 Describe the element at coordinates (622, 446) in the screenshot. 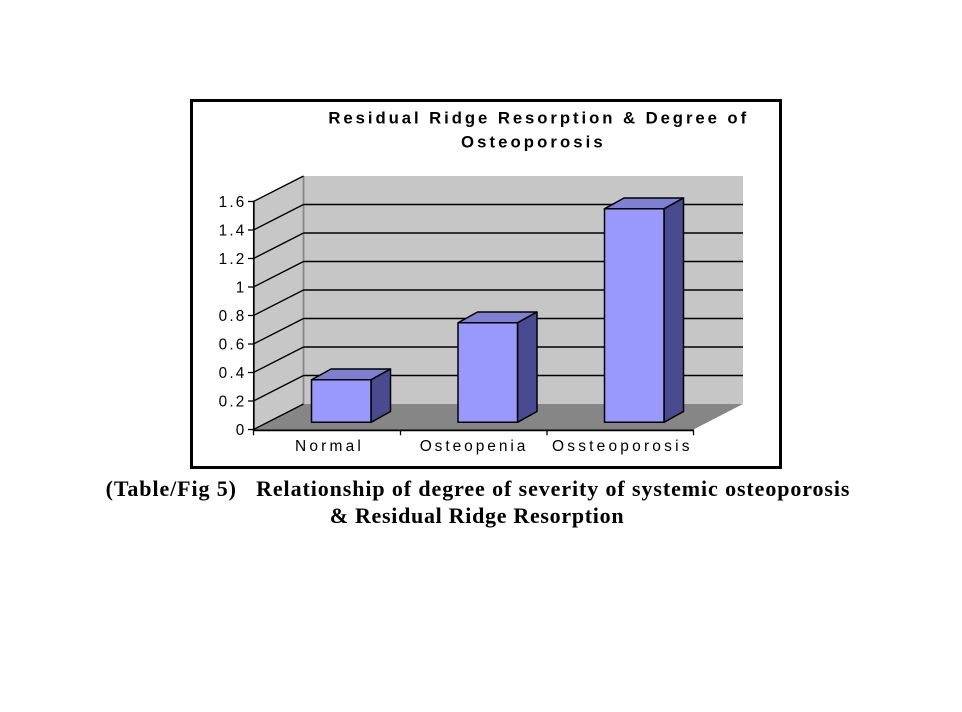

I see `svg-text: Ossteoporosis` at that location.